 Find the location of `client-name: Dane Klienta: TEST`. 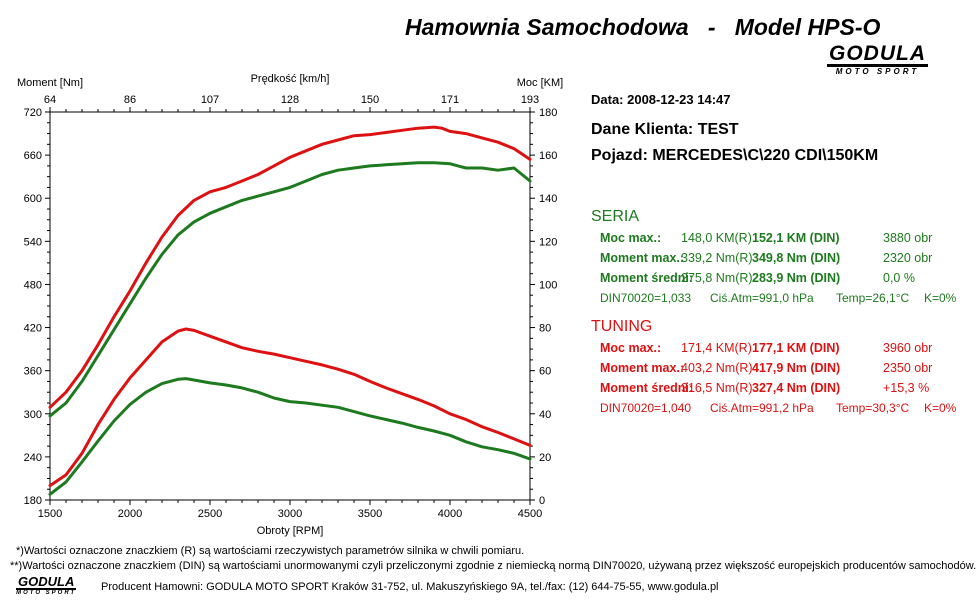

client-name: Dane Klienta: TEST is located at coordinates (665, 129).